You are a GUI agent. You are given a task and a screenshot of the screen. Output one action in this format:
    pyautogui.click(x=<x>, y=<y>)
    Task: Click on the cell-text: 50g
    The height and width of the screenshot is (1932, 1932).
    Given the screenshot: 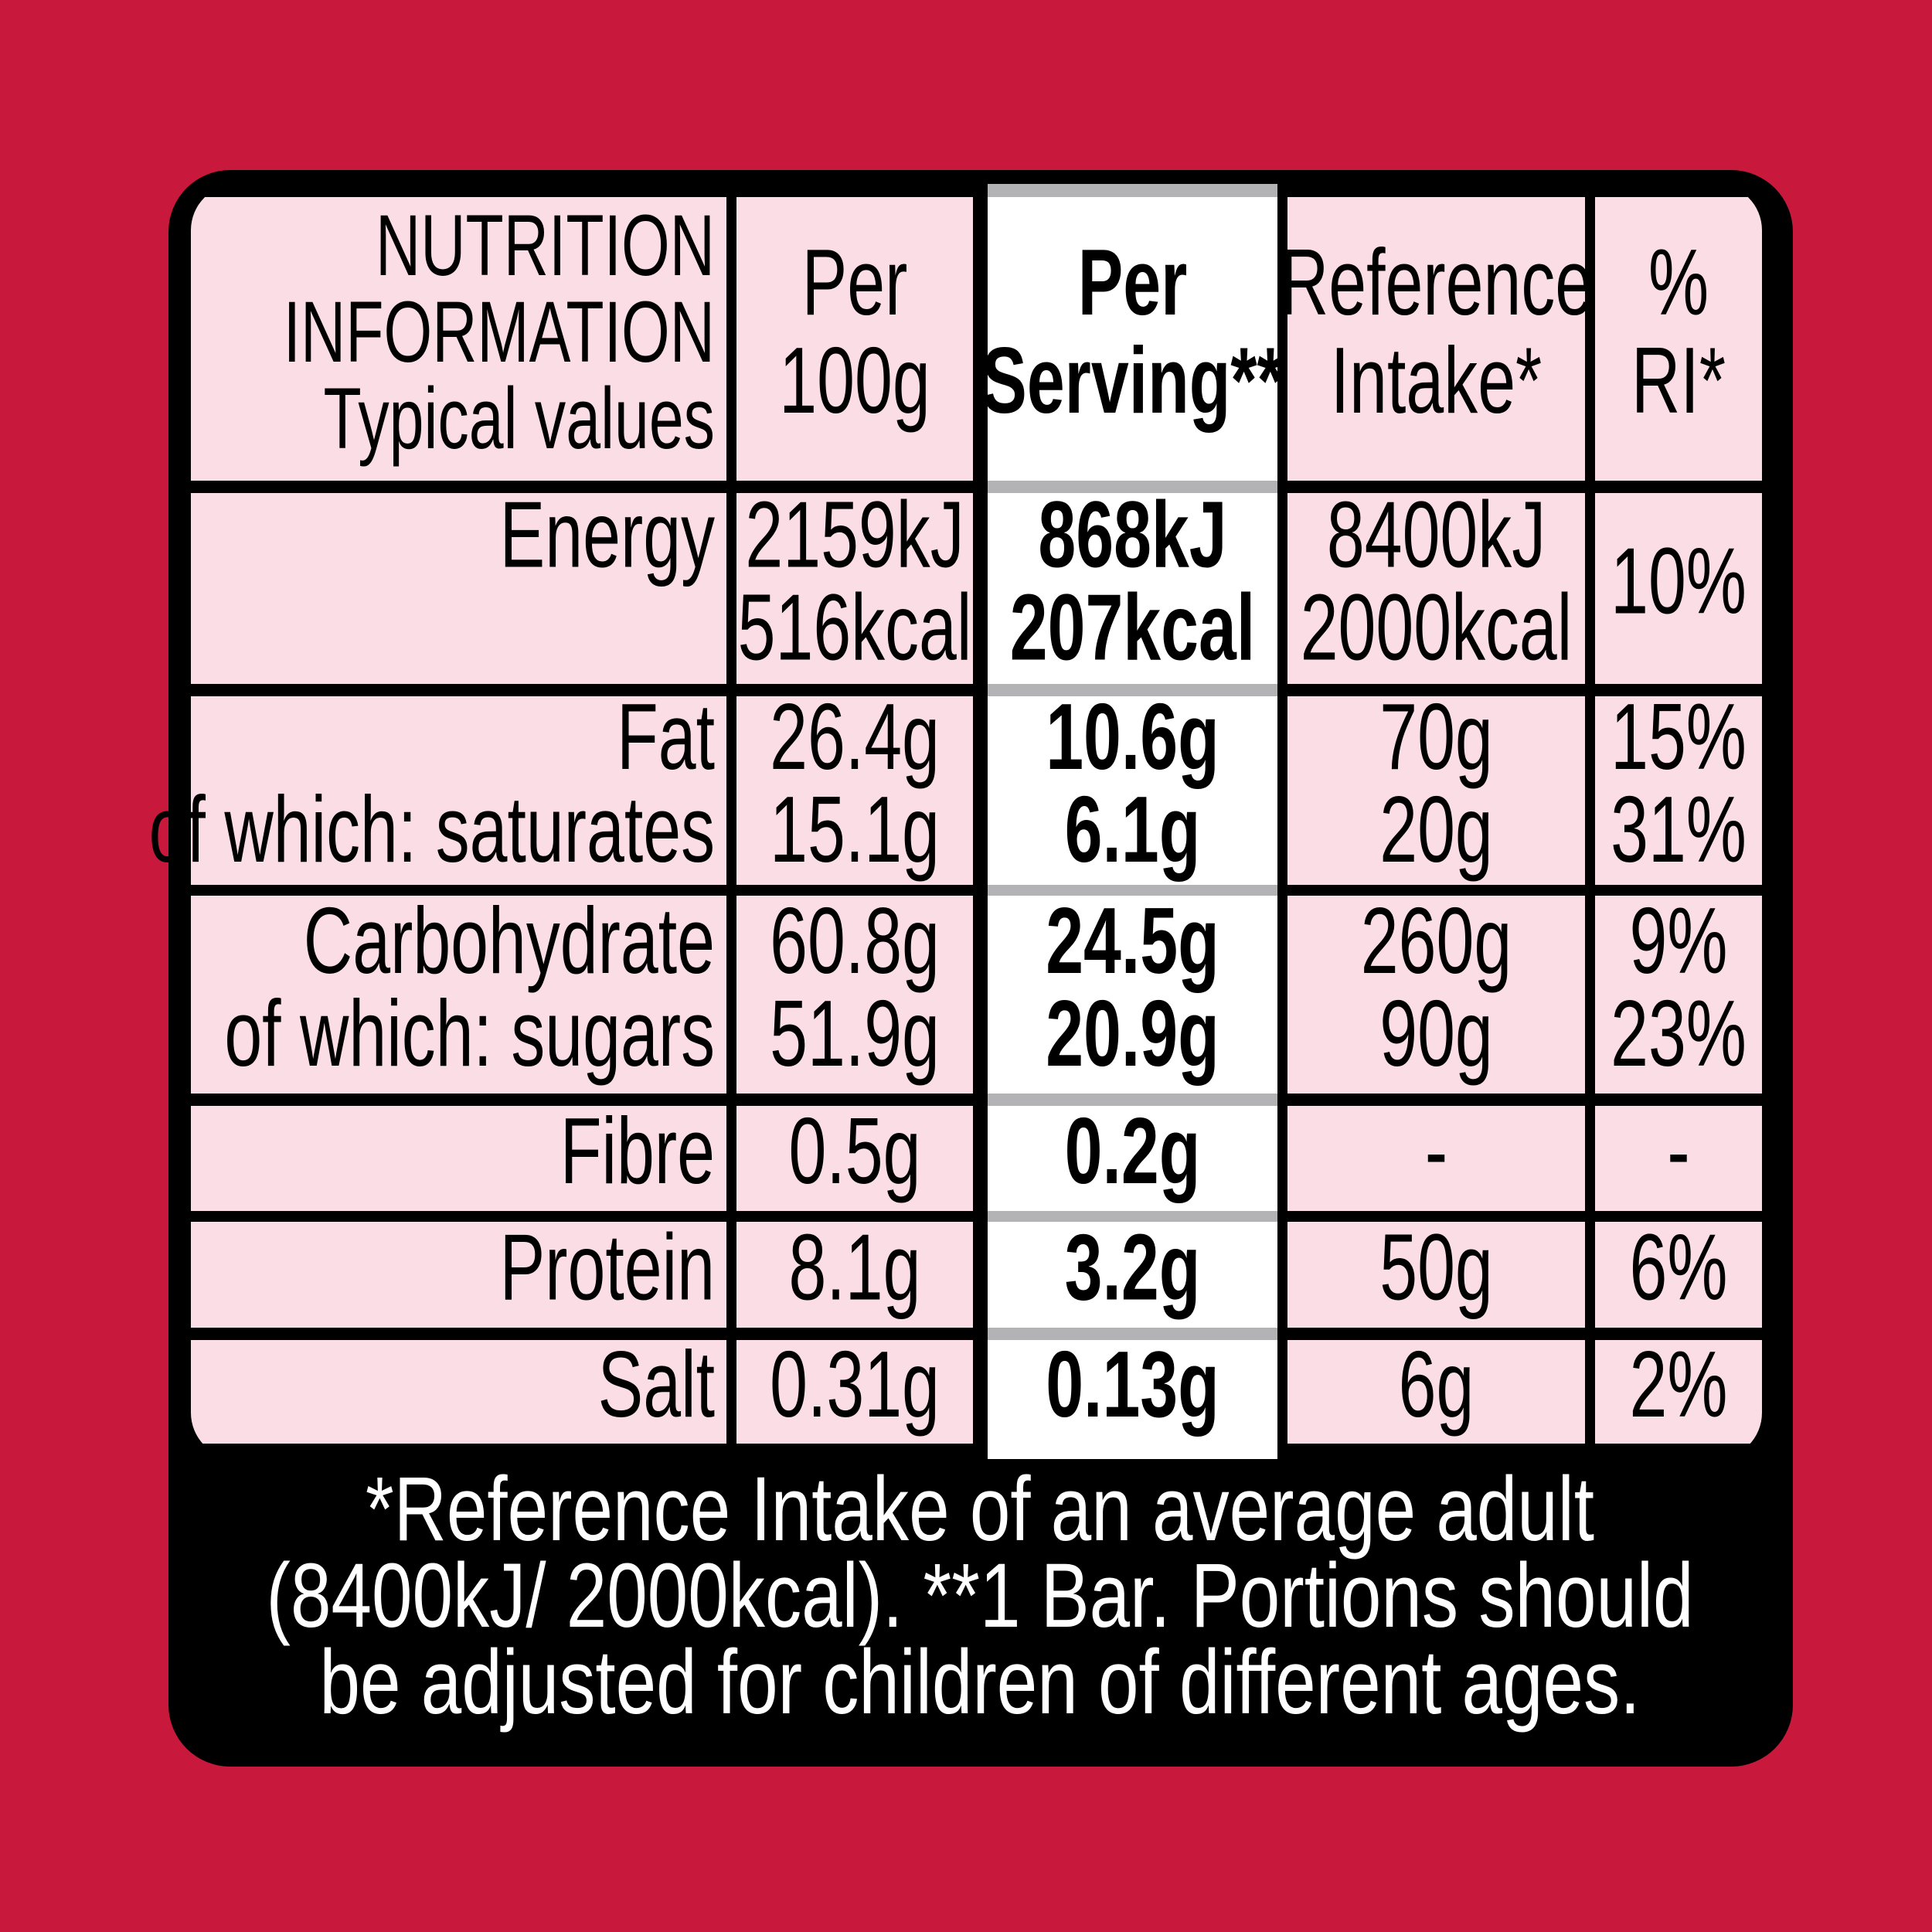 What is the action you would take?
    pyautogui.click(x=1436, y=1268)
    